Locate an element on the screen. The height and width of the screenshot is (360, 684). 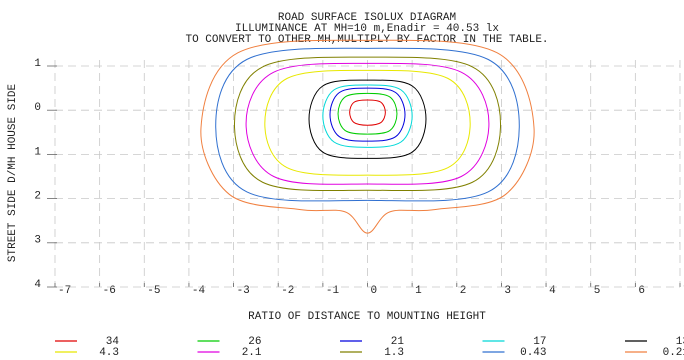
x-tick-label: -5 is located at coordinates (153, 291).